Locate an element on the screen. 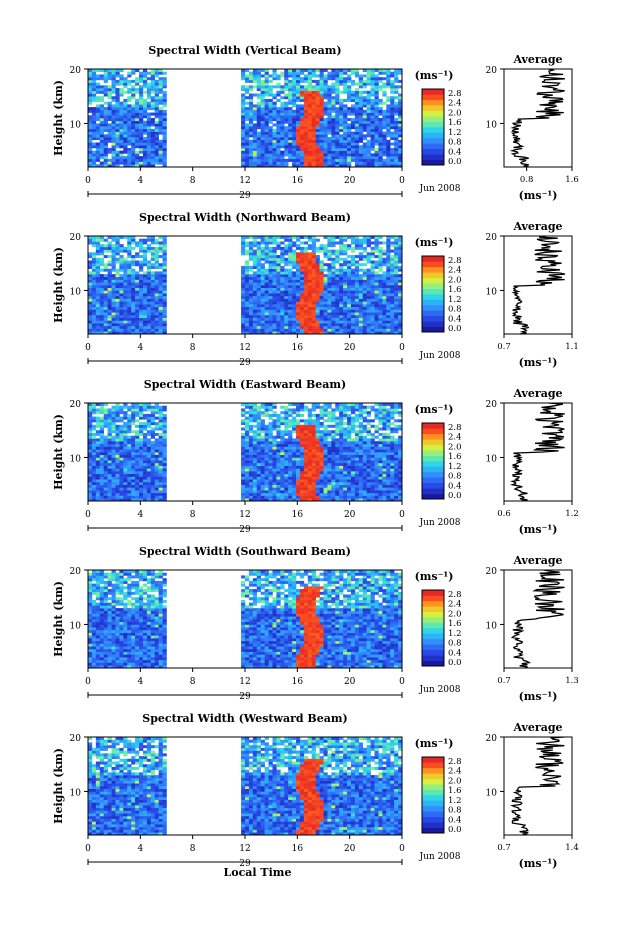 Image resolution: width=622 pixels, height=933 pixels. y-axis-label: Height (km) is located at coordinates (58, 118).